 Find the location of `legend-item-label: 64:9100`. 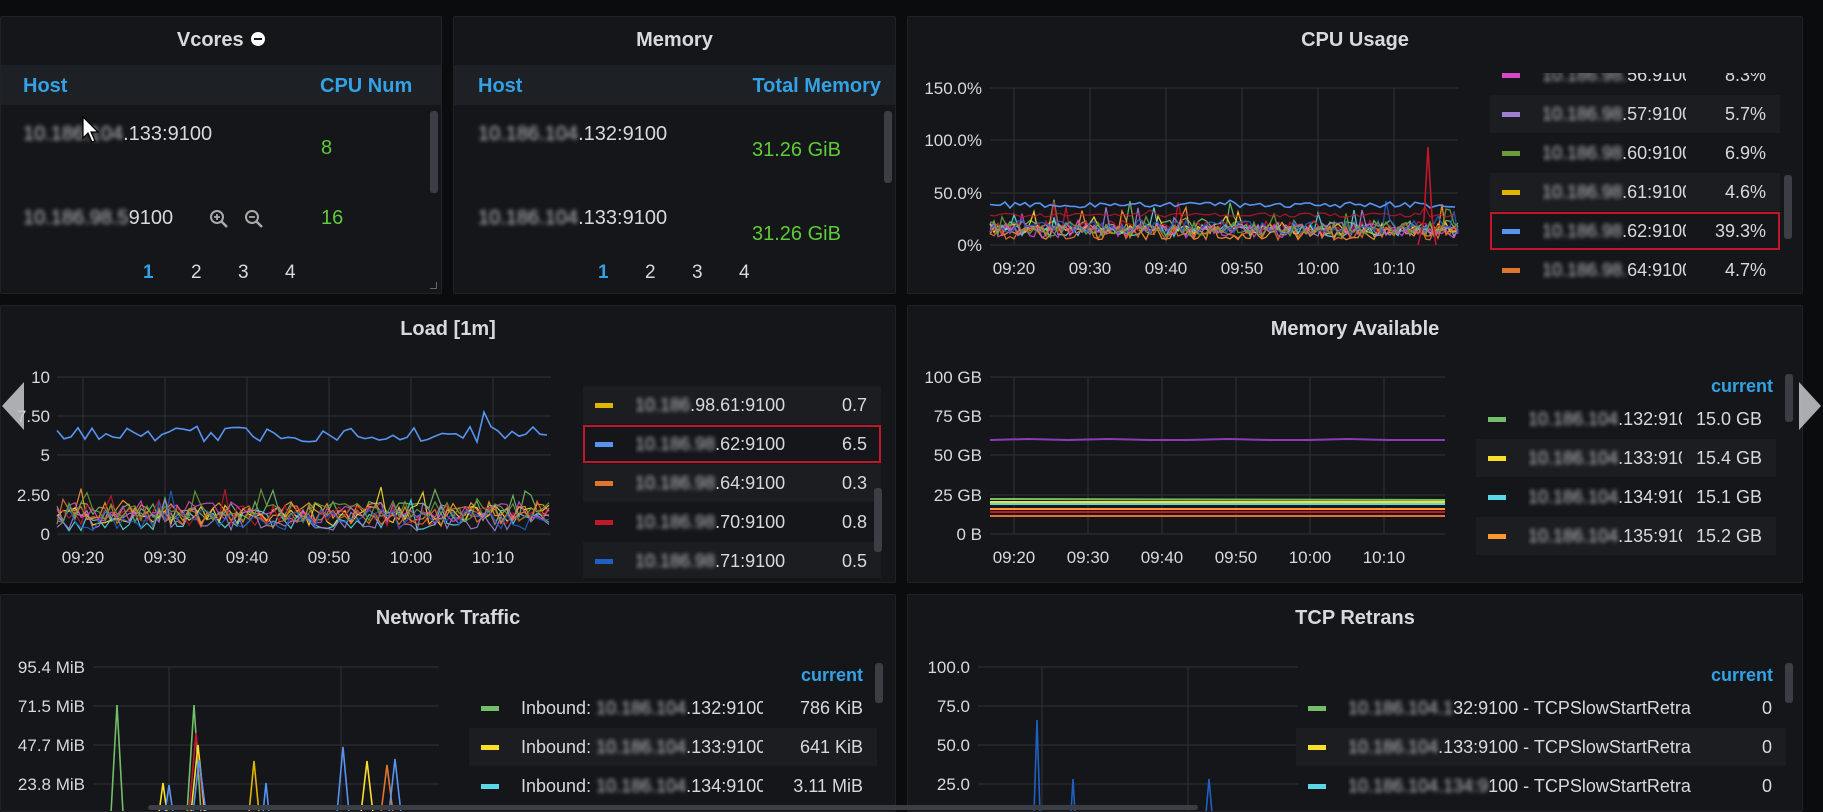

legend-item-label: 64:9100 is located at coordinates (1656, 269).